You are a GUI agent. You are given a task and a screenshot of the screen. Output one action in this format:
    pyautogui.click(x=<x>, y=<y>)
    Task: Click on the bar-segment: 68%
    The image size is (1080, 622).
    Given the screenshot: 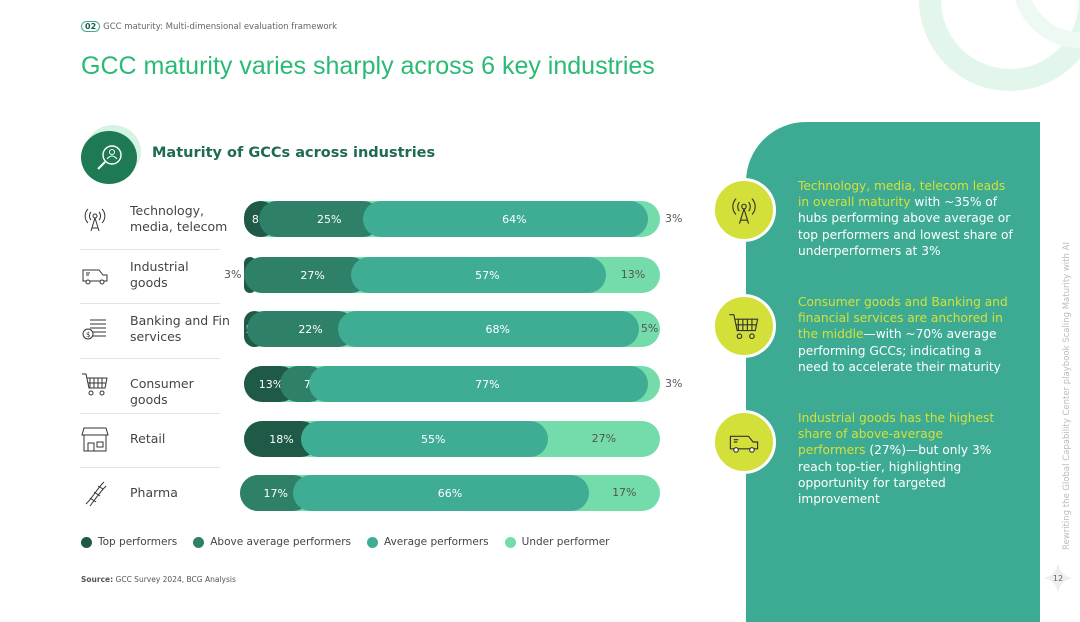 What is the action you would take?
    pyautogui.click(x=489, y=329)
    